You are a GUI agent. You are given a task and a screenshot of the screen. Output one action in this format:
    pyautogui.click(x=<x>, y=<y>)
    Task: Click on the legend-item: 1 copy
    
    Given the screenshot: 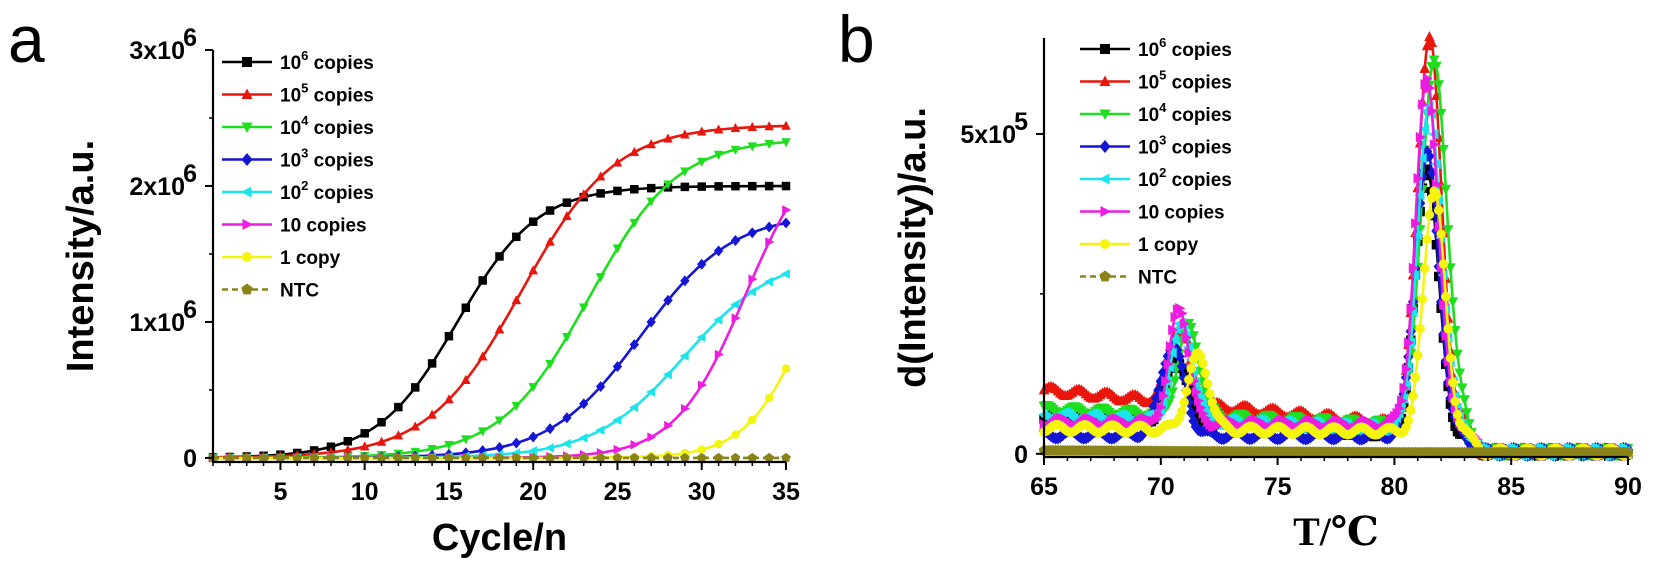 What is the action you would take?
    pyautogui.click(x=281, y=258)
    